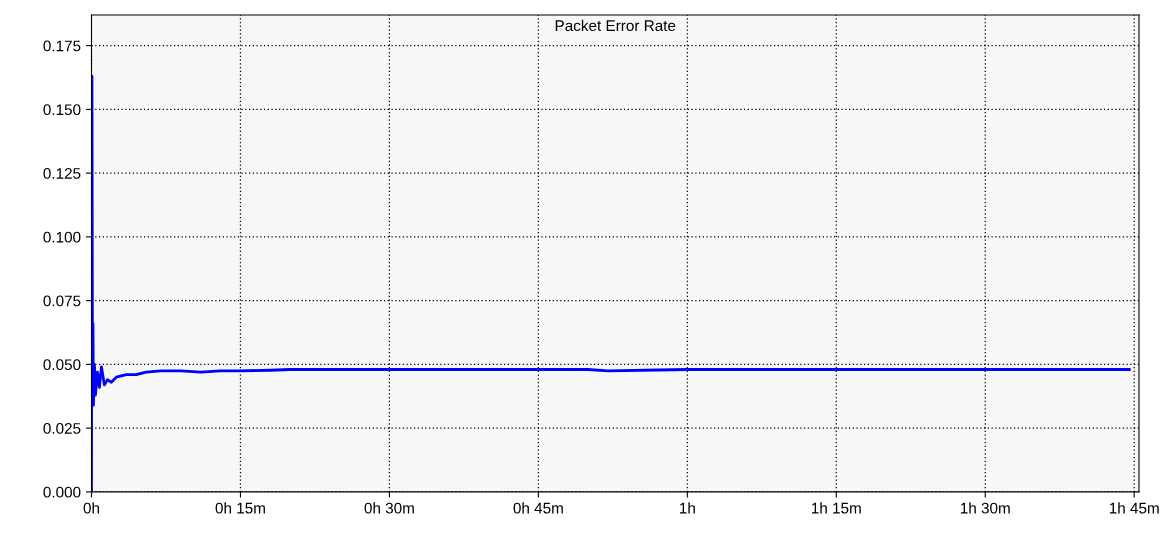 The image size is (1173, 537). I want to click on y-tick-label: 0.050, so click(62, 365).